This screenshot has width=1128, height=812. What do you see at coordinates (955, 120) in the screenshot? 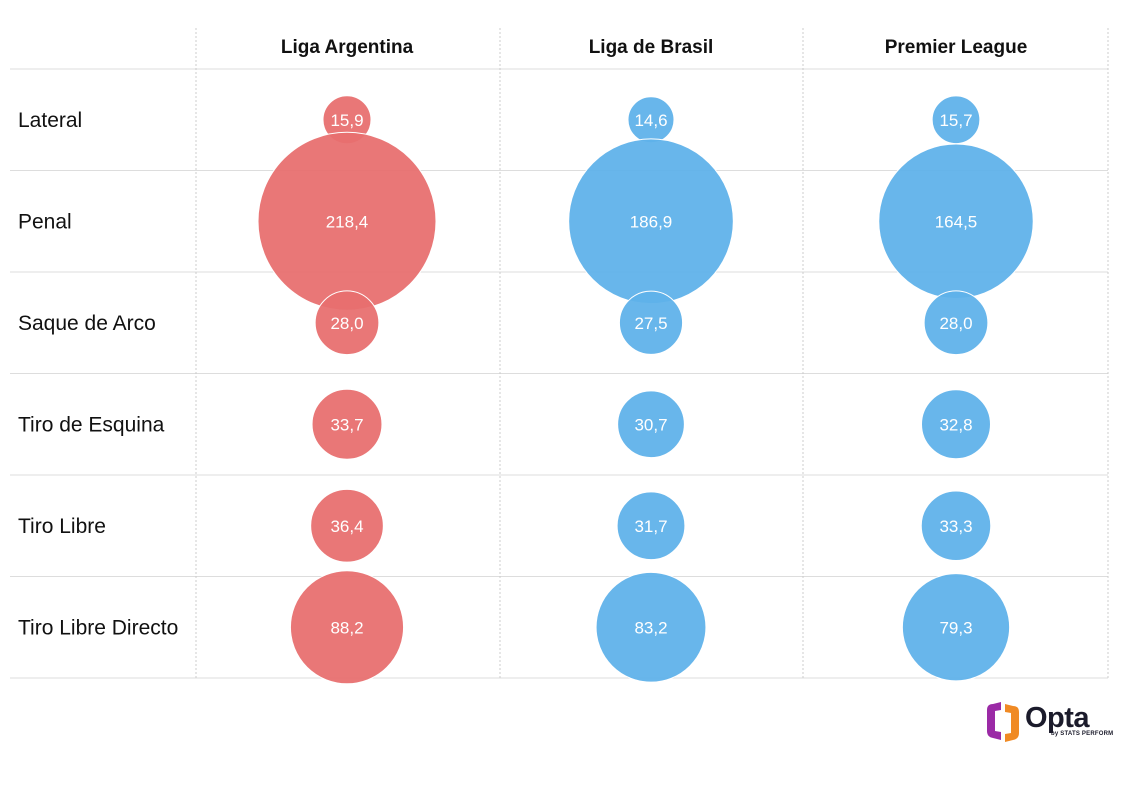
I see `bubble-value-label: 15,7` at bounding box center [955, 120].